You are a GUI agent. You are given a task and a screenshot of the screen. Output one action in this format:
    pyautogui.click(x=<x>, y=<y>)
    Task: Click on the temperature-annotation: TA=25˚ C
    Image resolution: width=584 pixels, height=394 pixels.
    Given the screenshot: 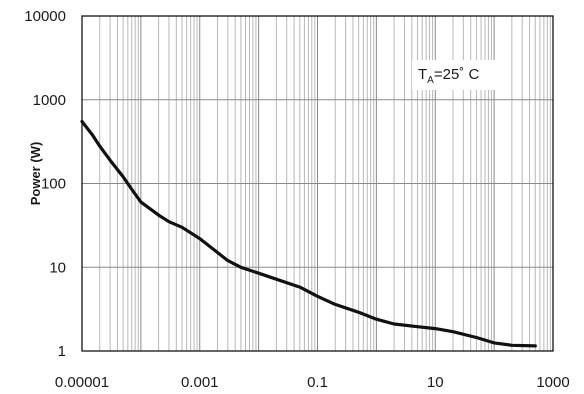 What is the action you would take?
    pyautogui.click(x=461, y=75)
    